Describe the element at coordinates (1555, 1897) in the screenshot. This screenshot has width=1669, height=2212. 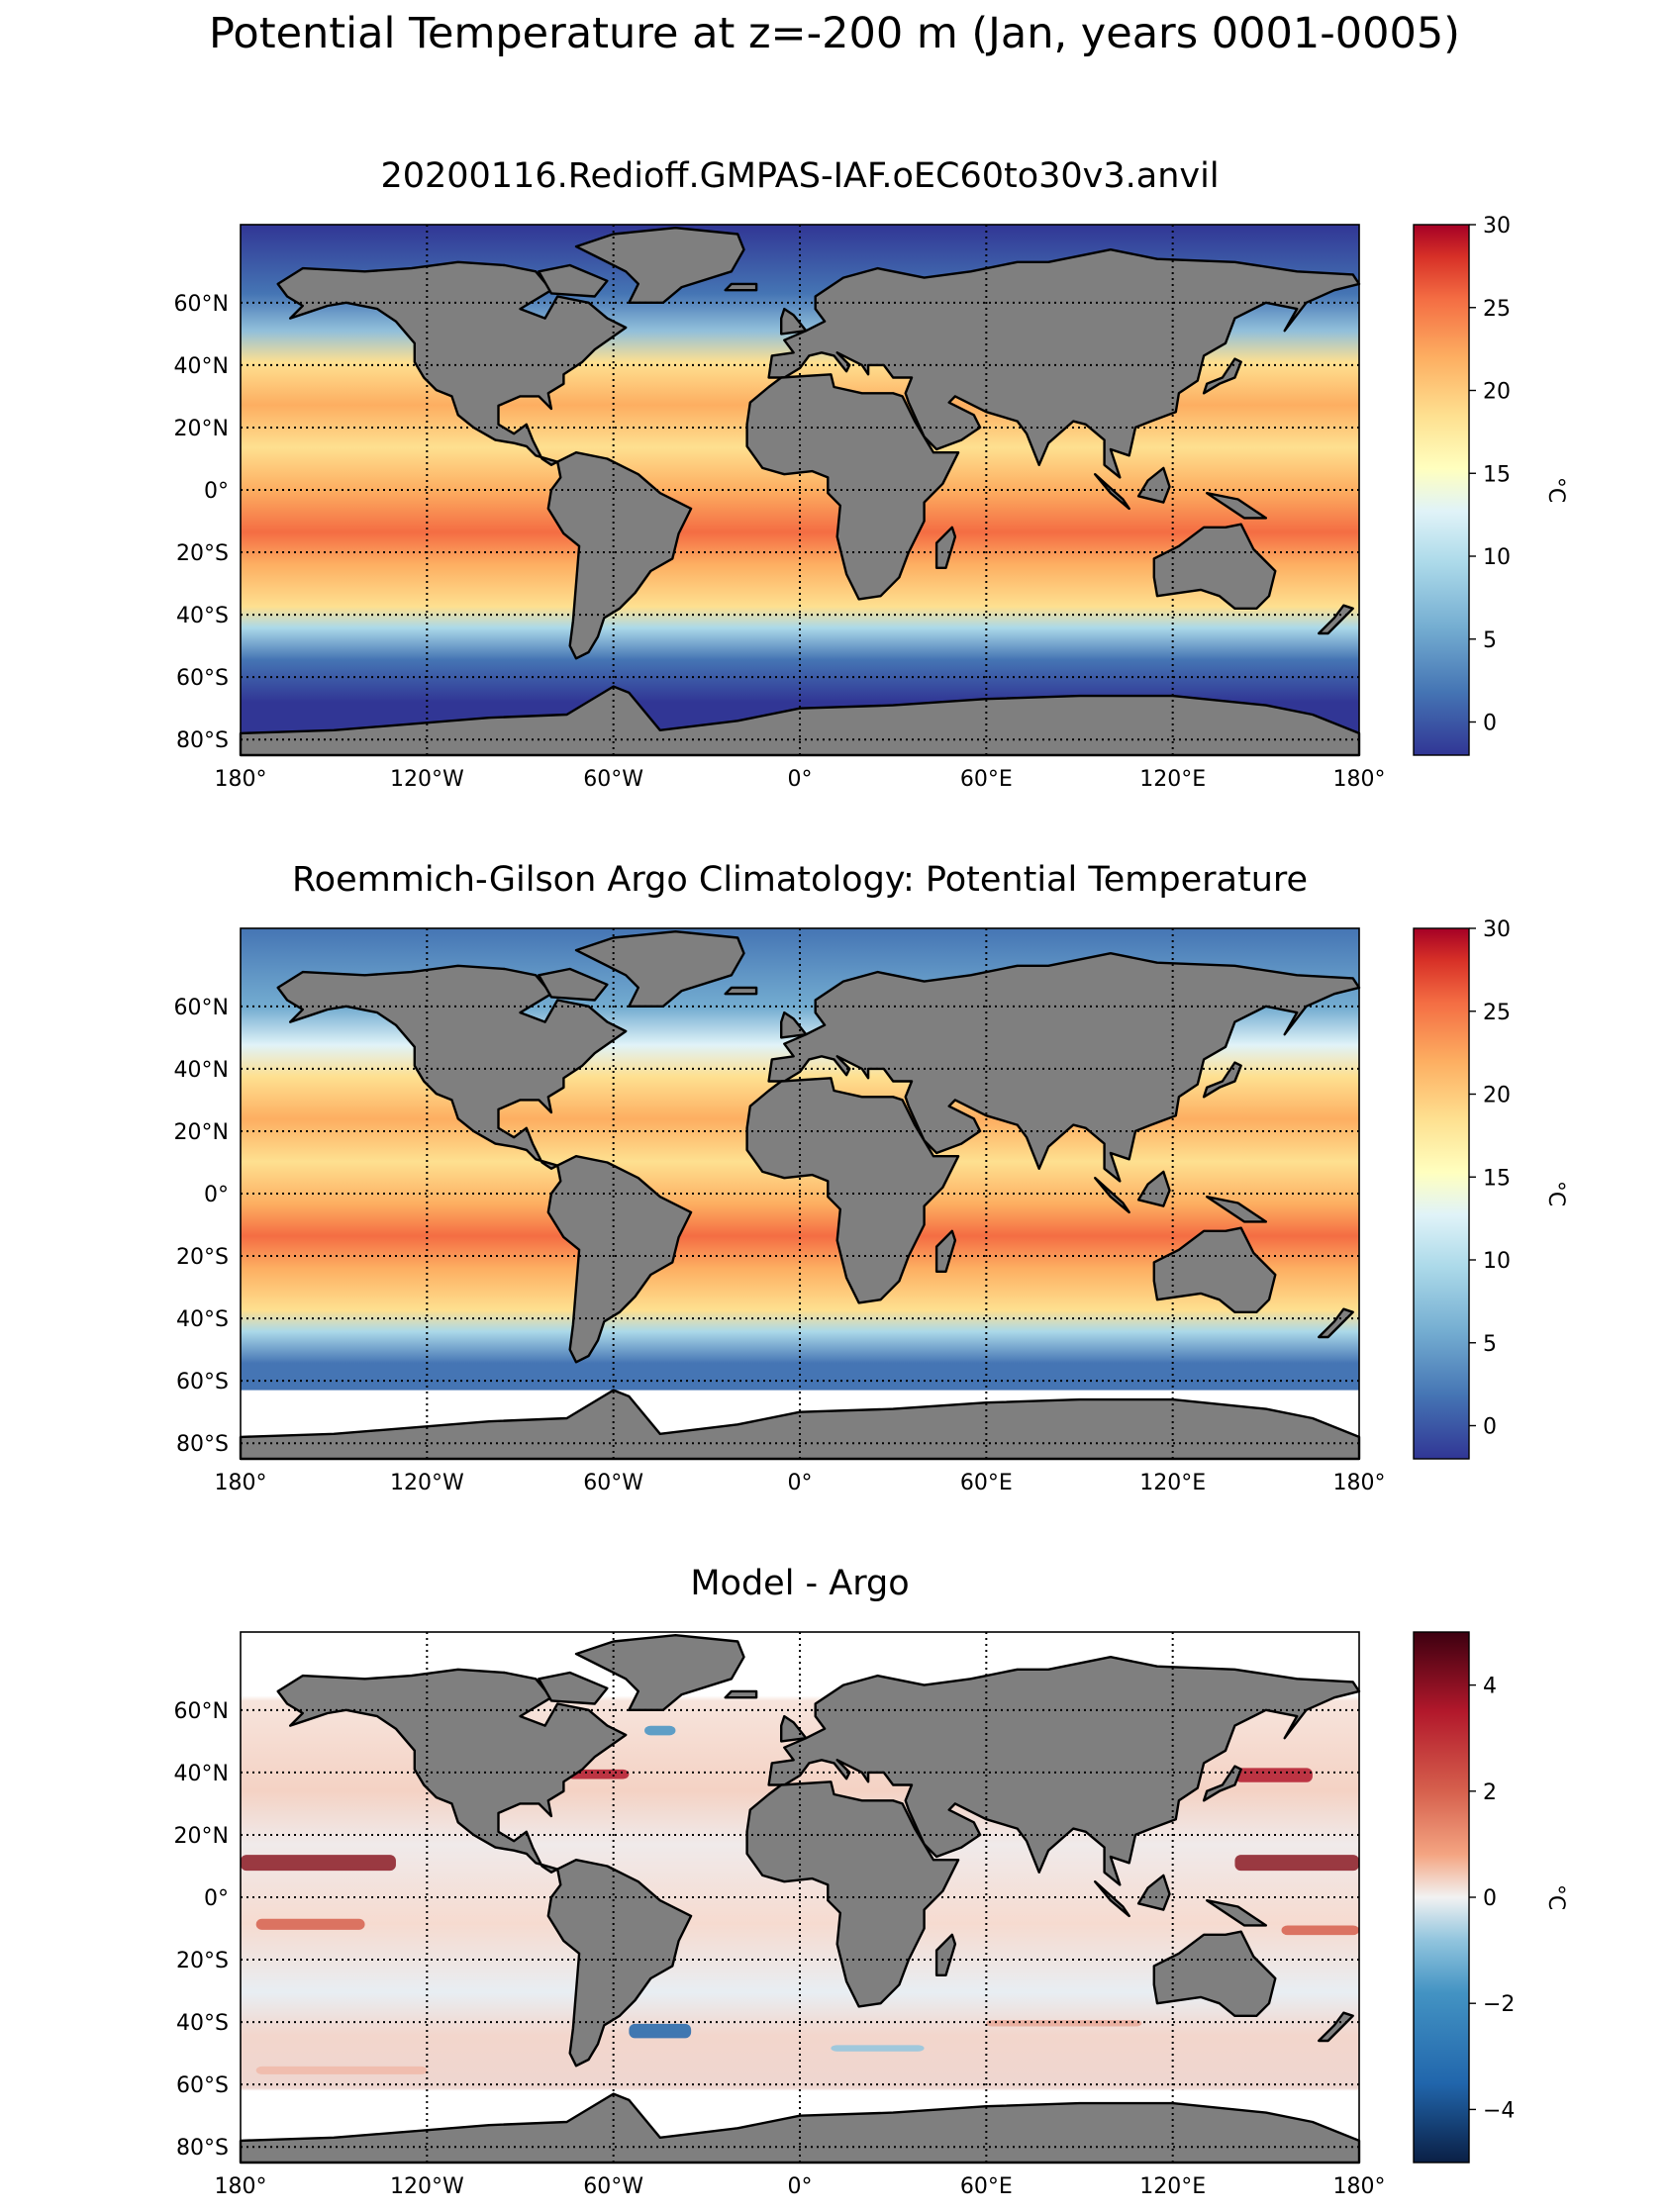
I see `colorbar-label: °C` at that location.